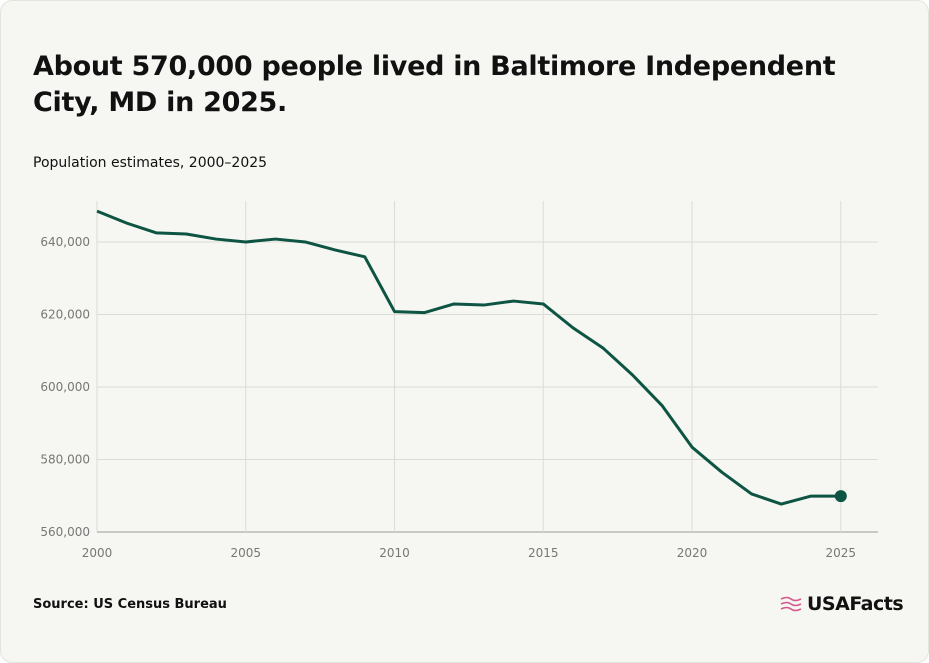  Describe the element at coordinates (150, 163) in the screenshot. I see `chart-subtitle: Population estimates, 2000–2025` at that location.